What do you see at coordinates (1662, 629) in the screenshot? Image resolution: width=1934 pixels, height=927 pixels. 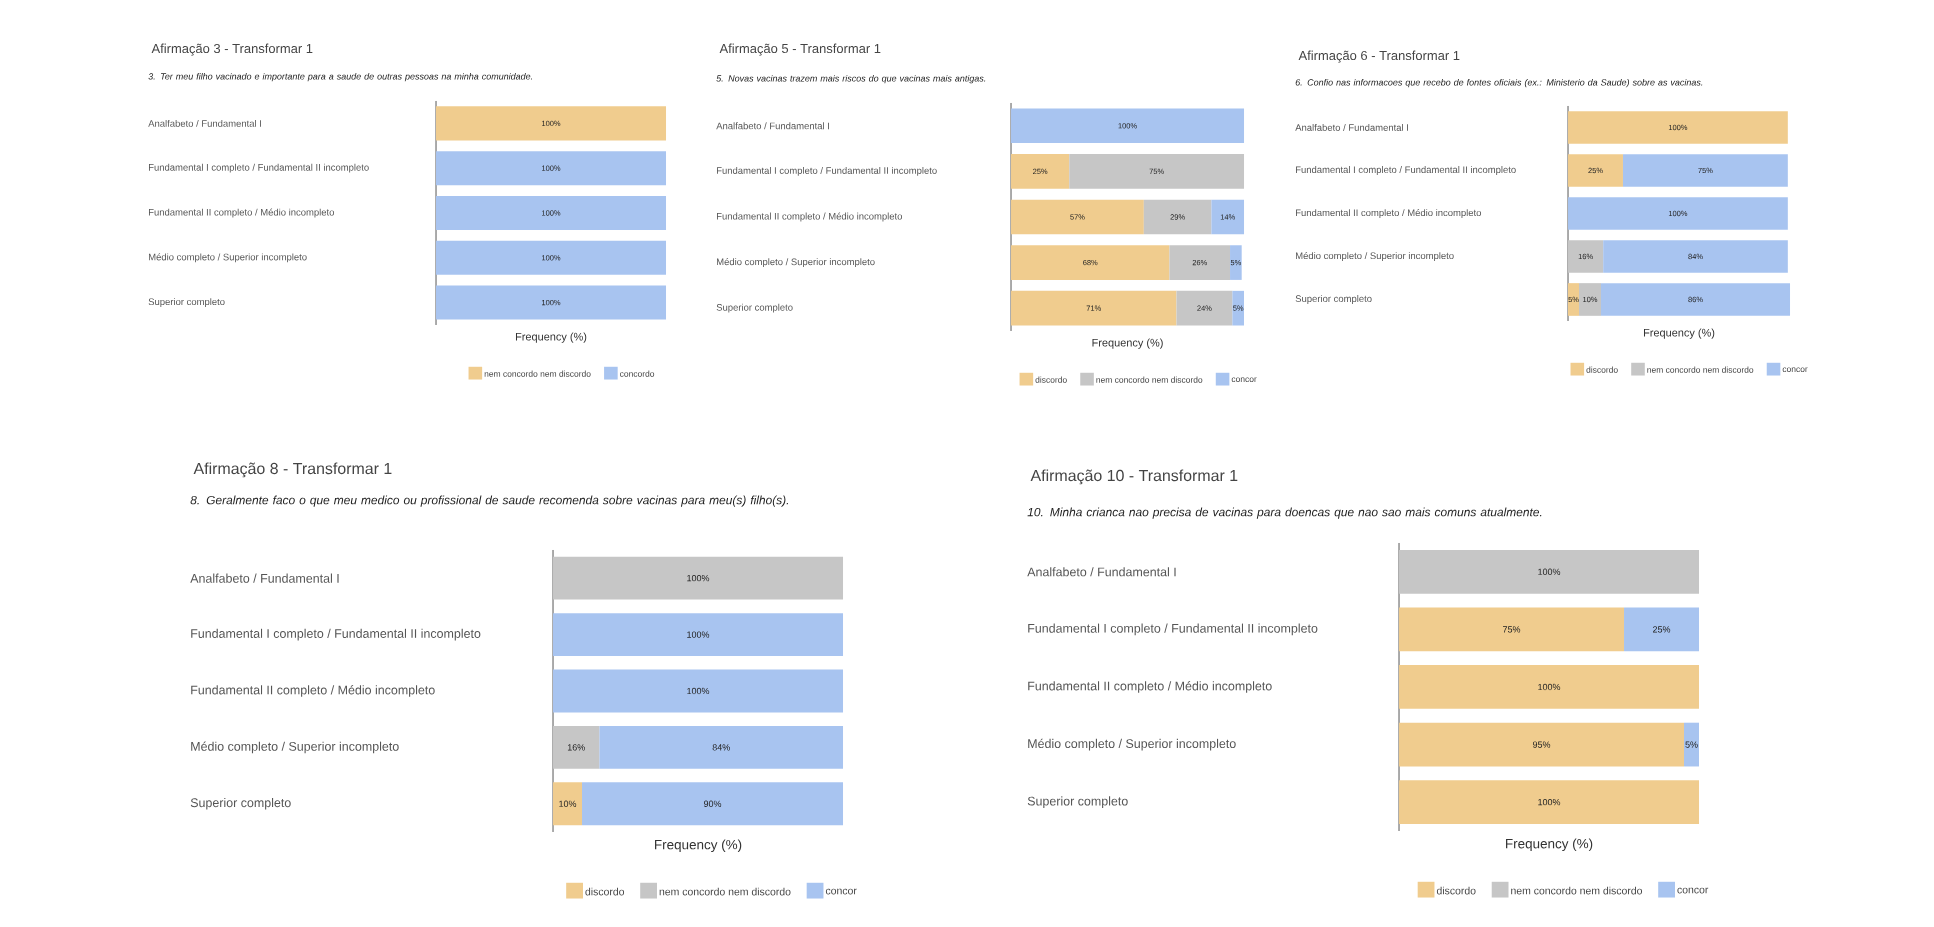 I see `data-label: 25%` at bounding box center [1662, 629].